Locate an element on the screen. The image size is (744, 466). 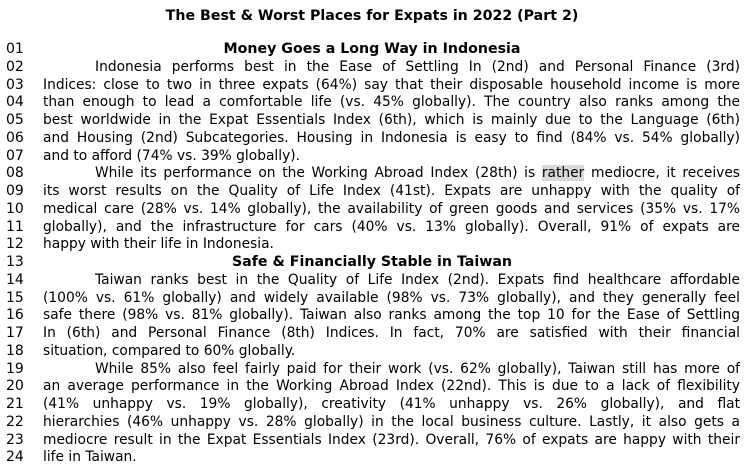
line-number: 24 is located at coordinates (15, 457).